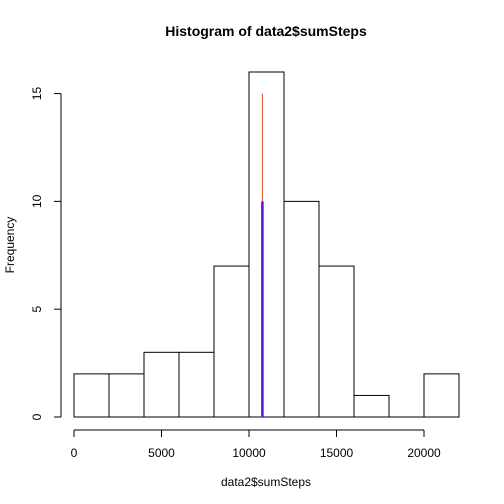  Describe the element at coordinates (337, 453) in the screenshot. I see `x-tick-label-3: 15000` at that location.